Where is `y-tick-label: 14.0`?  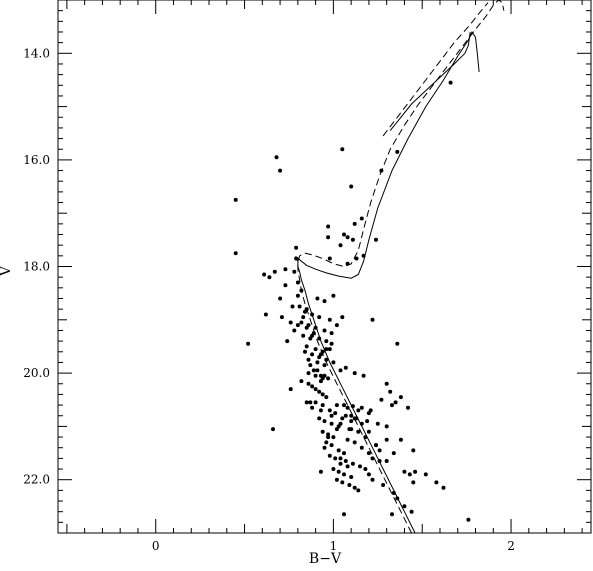
y-tick-label: 14.0 is located at coordinates (36, 53).